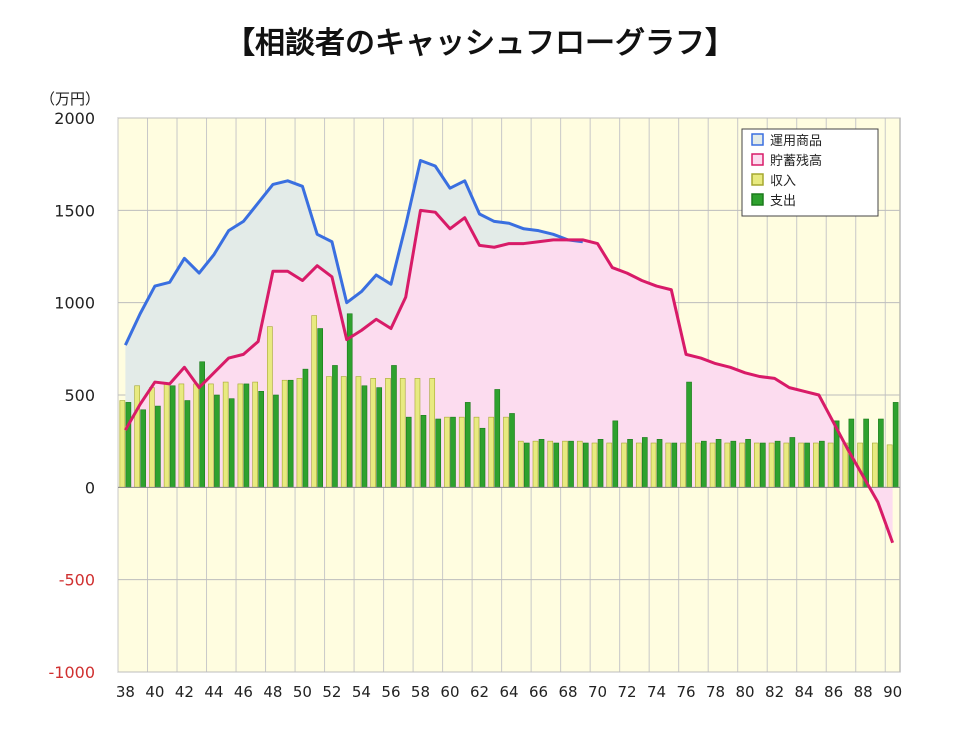 This screenshot has height=735, width=960. I want to click on x-tick-label: 62, so click(479, 692).